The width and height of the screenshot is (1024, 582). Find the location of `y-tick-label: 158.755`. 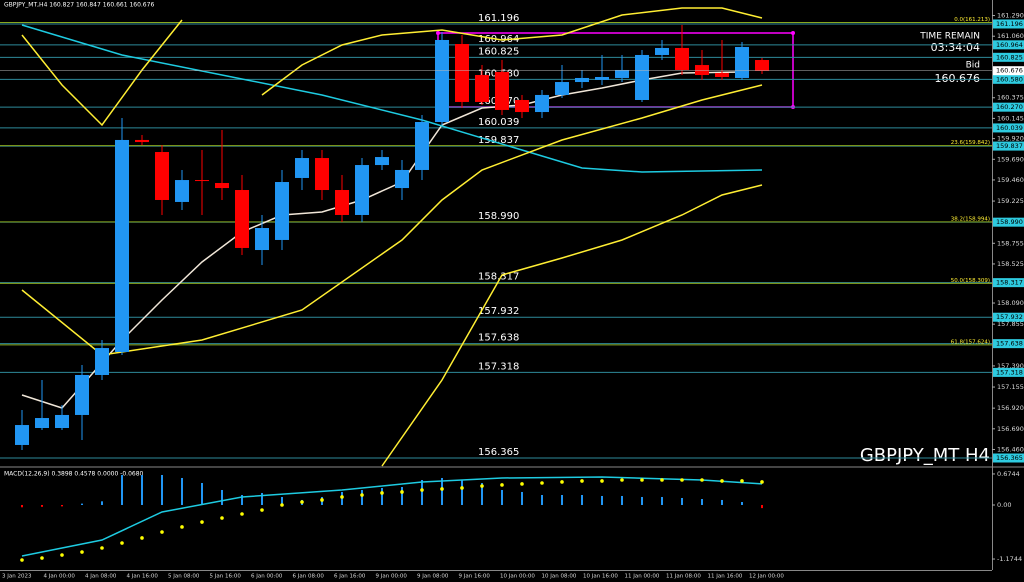

y-tick-label: 158.755 is located at coordinates (1010, 243).